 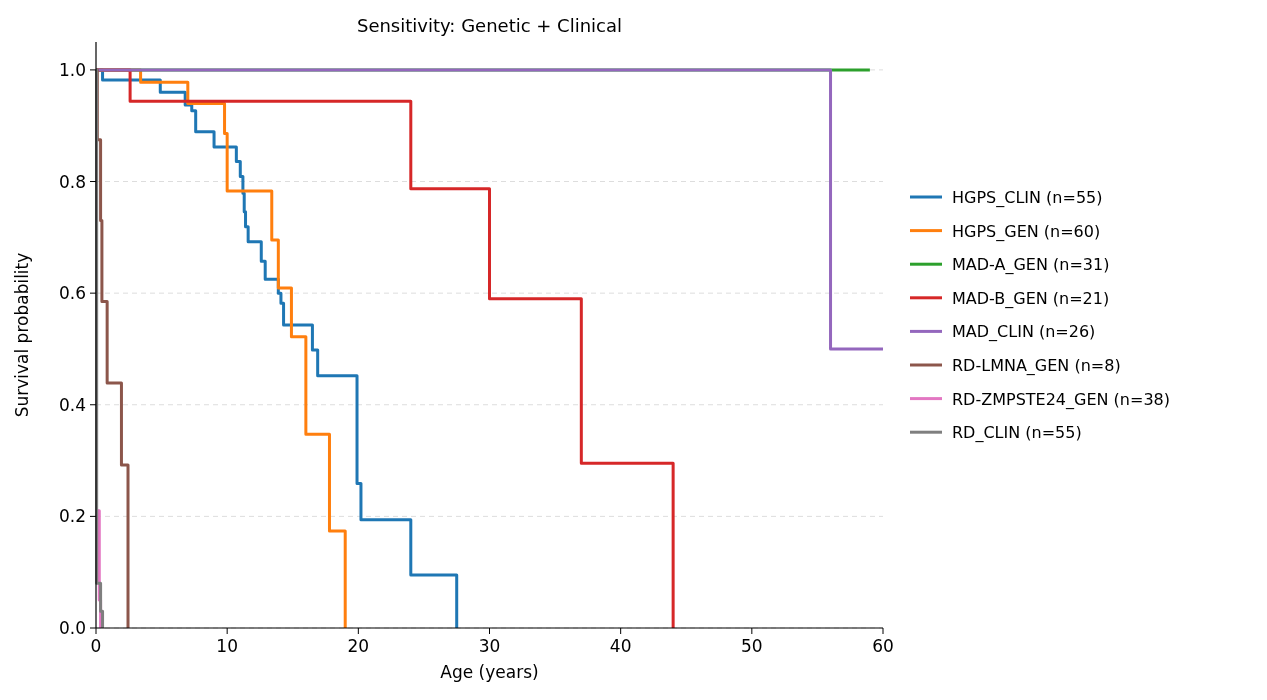 I want to click on legend-label: MAD-B_GEN (n=21), so click(x=1031, y=298).